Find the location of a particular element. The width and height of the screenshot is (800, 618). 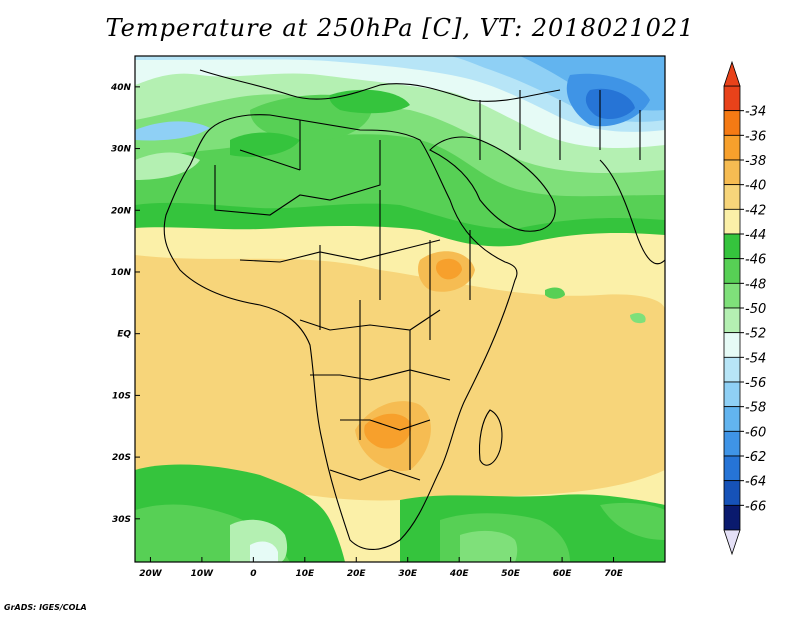

colorbar-label: -58 is located at coordinates (755, 408).